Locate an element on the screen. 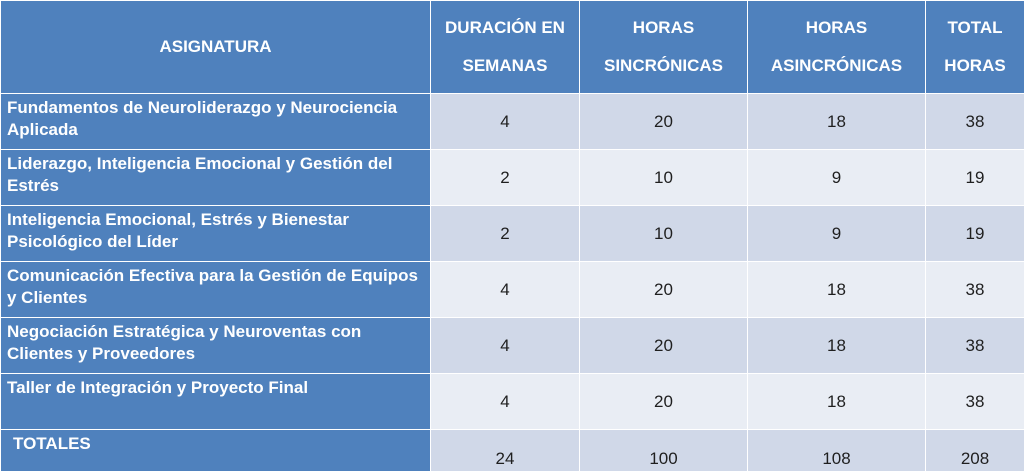  header-weeks-line2: SEMANAS is located at coordinates (505, 66).